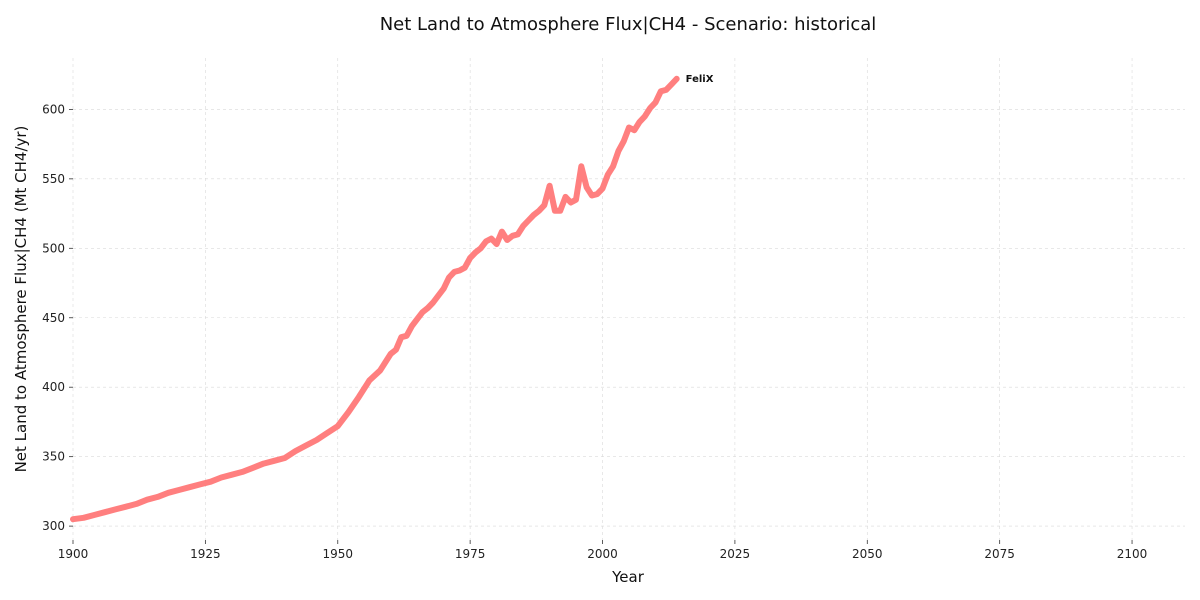 The width and height of the screenshot is (1200, 600). What do you see at coordinates (602, 554) in the screenshot?
I see `x-tick-label: 2000` at bounding box center [602, 554].